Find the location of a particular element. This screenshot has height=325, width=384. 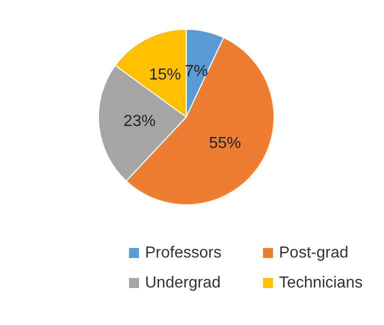

legend-label: Post-grad is located at coordinates (313, 253).